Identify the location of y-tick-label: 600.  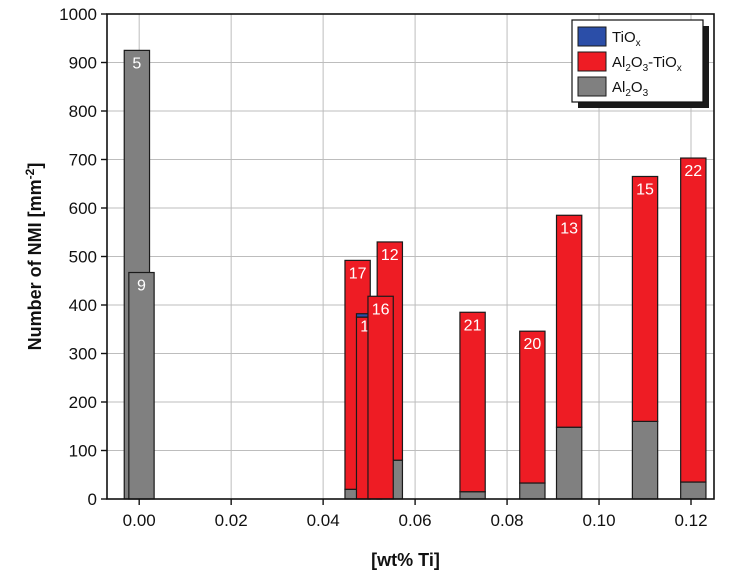
(83, 208).